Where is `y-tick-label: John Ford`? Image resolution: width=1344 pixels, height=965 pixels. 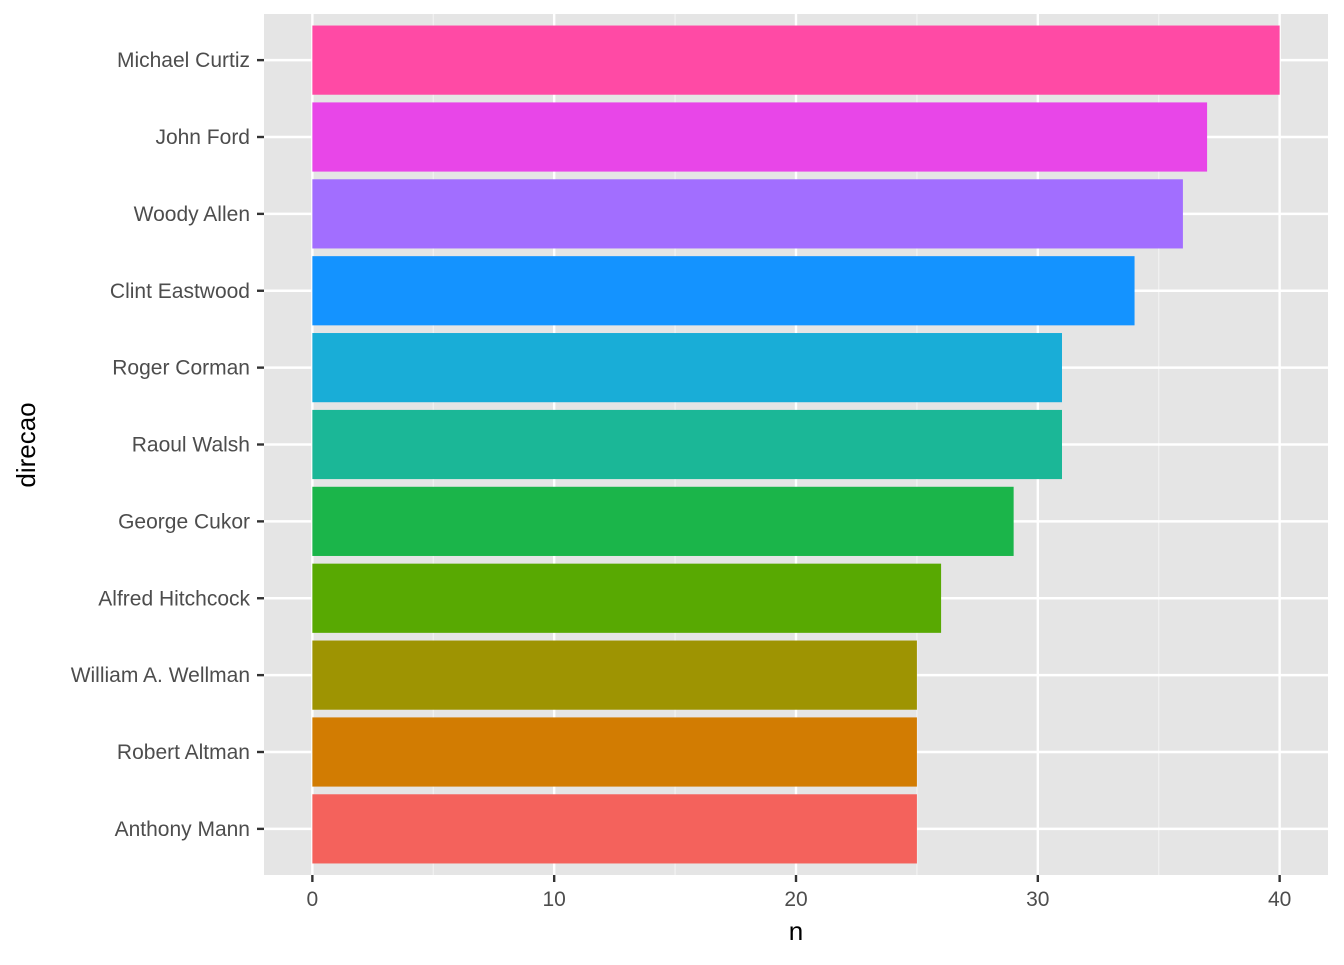
y-tick-label: John Ford is located at coordinates (202, 137).